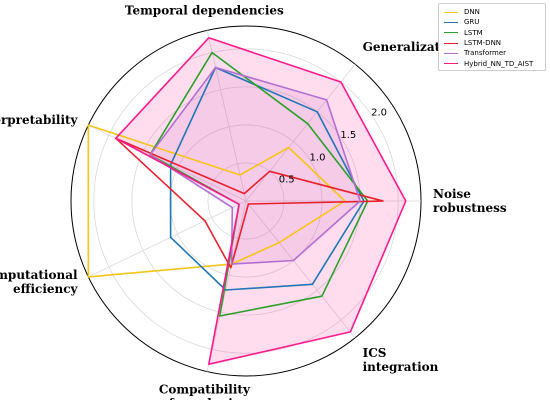  What do you see at coordinates (452, 194) in the screenshot?
I see `axis-label-line: Noise` at bounding box center [452, 194].